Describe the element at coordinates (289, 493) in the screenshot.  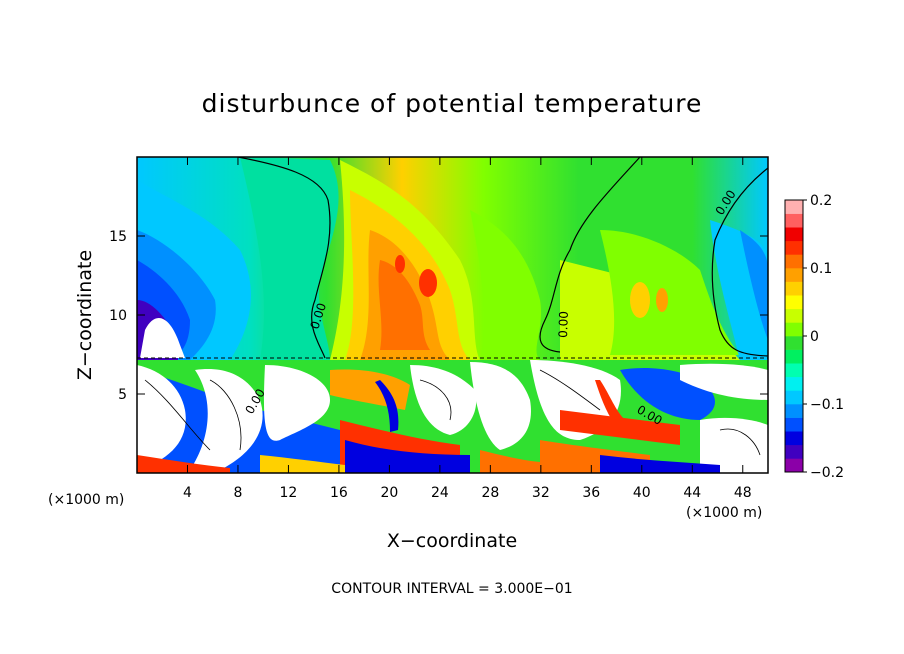
I see `x-tick-label: 12` at that location.